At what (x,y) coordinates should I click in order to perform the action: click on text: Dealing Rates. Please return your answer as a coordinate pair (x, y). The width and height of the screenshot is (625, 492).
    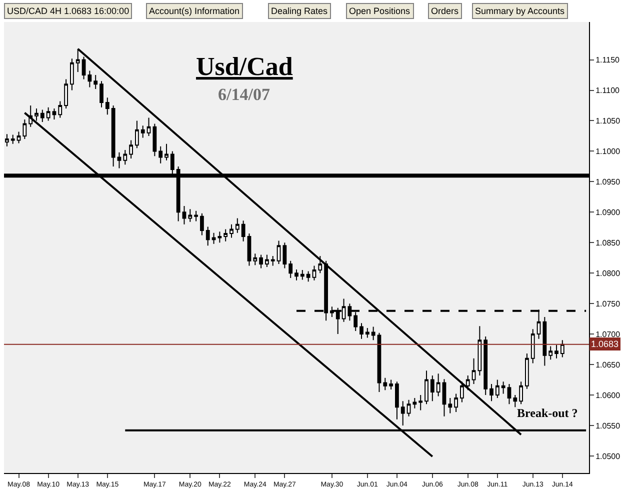
    Looking at the image, I should click on (299, 11).